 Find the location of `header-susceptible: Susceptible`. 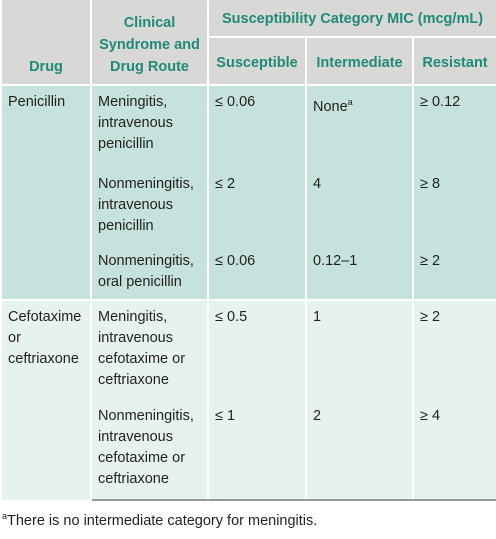

header-susceptible: Susceptible is located at coordinates (257, 61).